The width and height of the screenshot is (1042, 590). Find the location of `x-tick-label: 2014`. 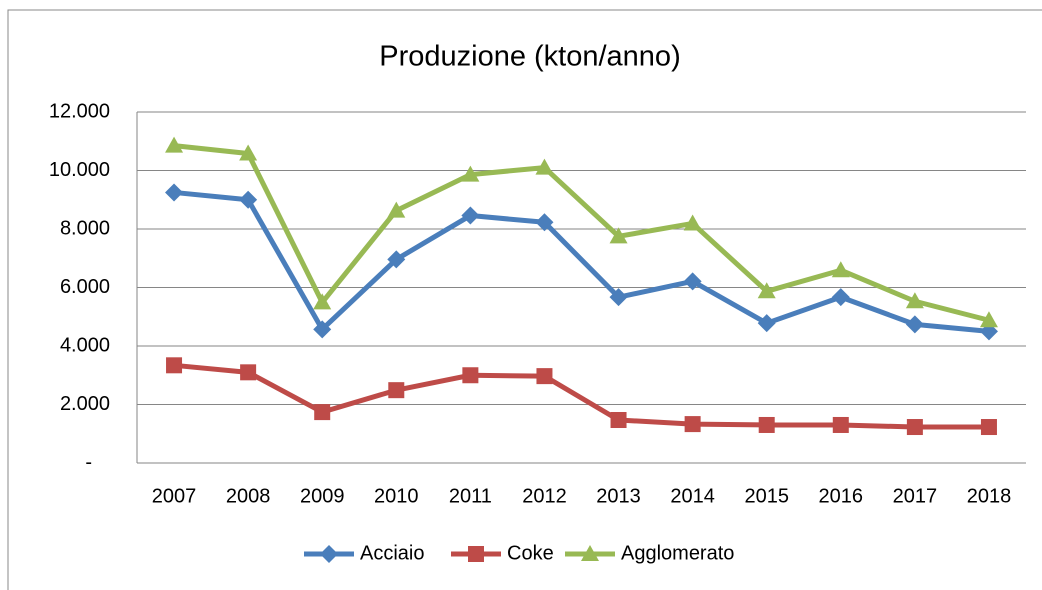

x-tick-label: 2014 is located at coordinates (692, 496).